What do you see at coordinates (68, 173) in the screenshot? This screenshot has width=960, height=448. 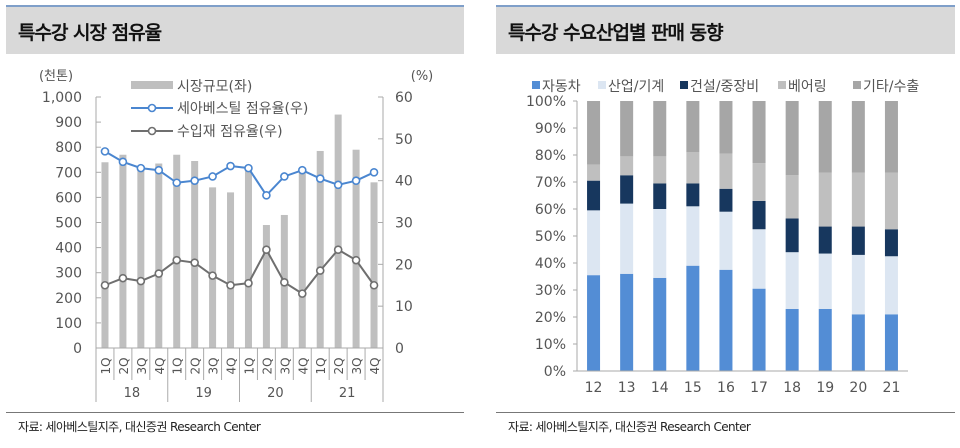 I see `left-y-tick-label: 700` at bounding box center [68, 173].